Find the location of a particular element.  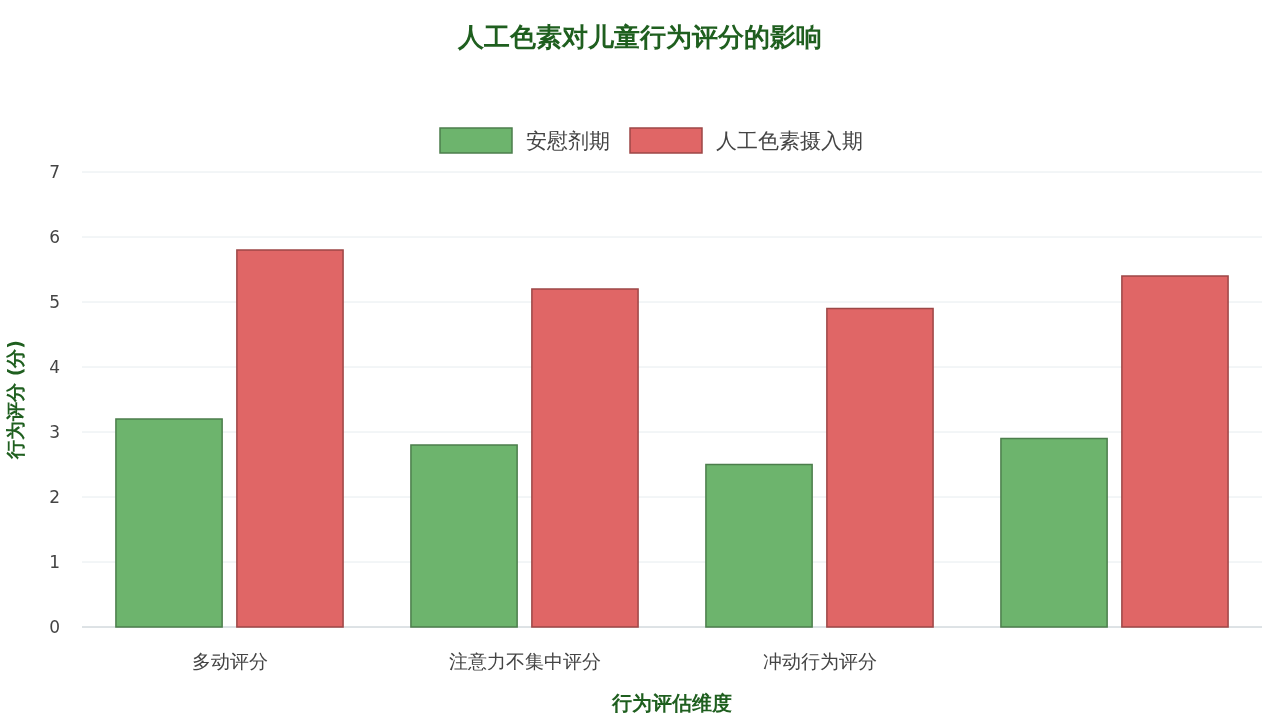

y-tick-label: 6 is located at coordinates (54, 237).